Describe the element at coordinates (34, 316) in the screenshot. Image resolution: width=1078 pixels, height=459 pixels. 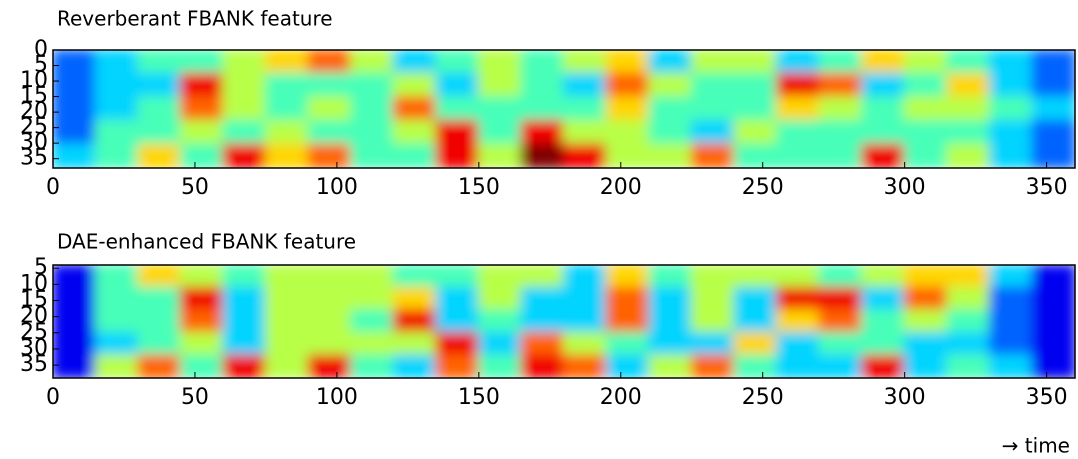
I see `y-tick-label: 20` at that location.